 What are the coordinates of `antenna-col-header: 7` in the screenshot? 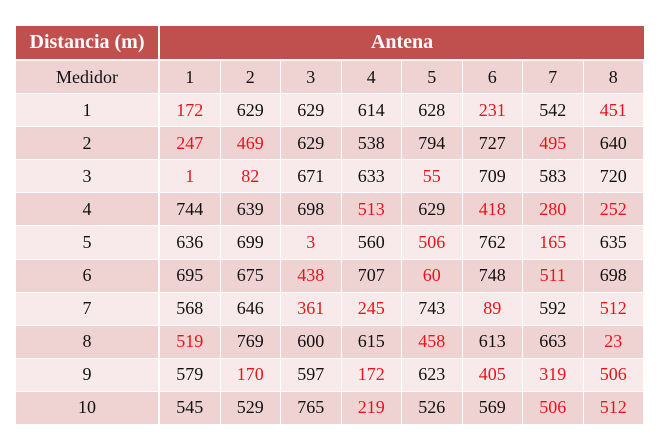 It's located at (553, 78).